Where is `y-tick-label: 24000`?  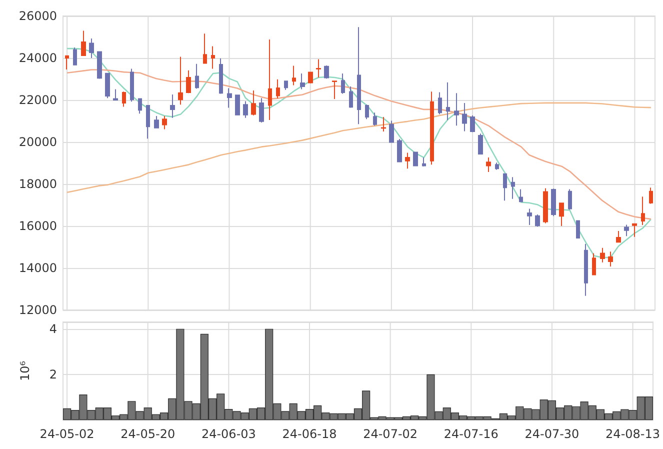 y-tick-label: 24000 is located at coordinates (37, 58).